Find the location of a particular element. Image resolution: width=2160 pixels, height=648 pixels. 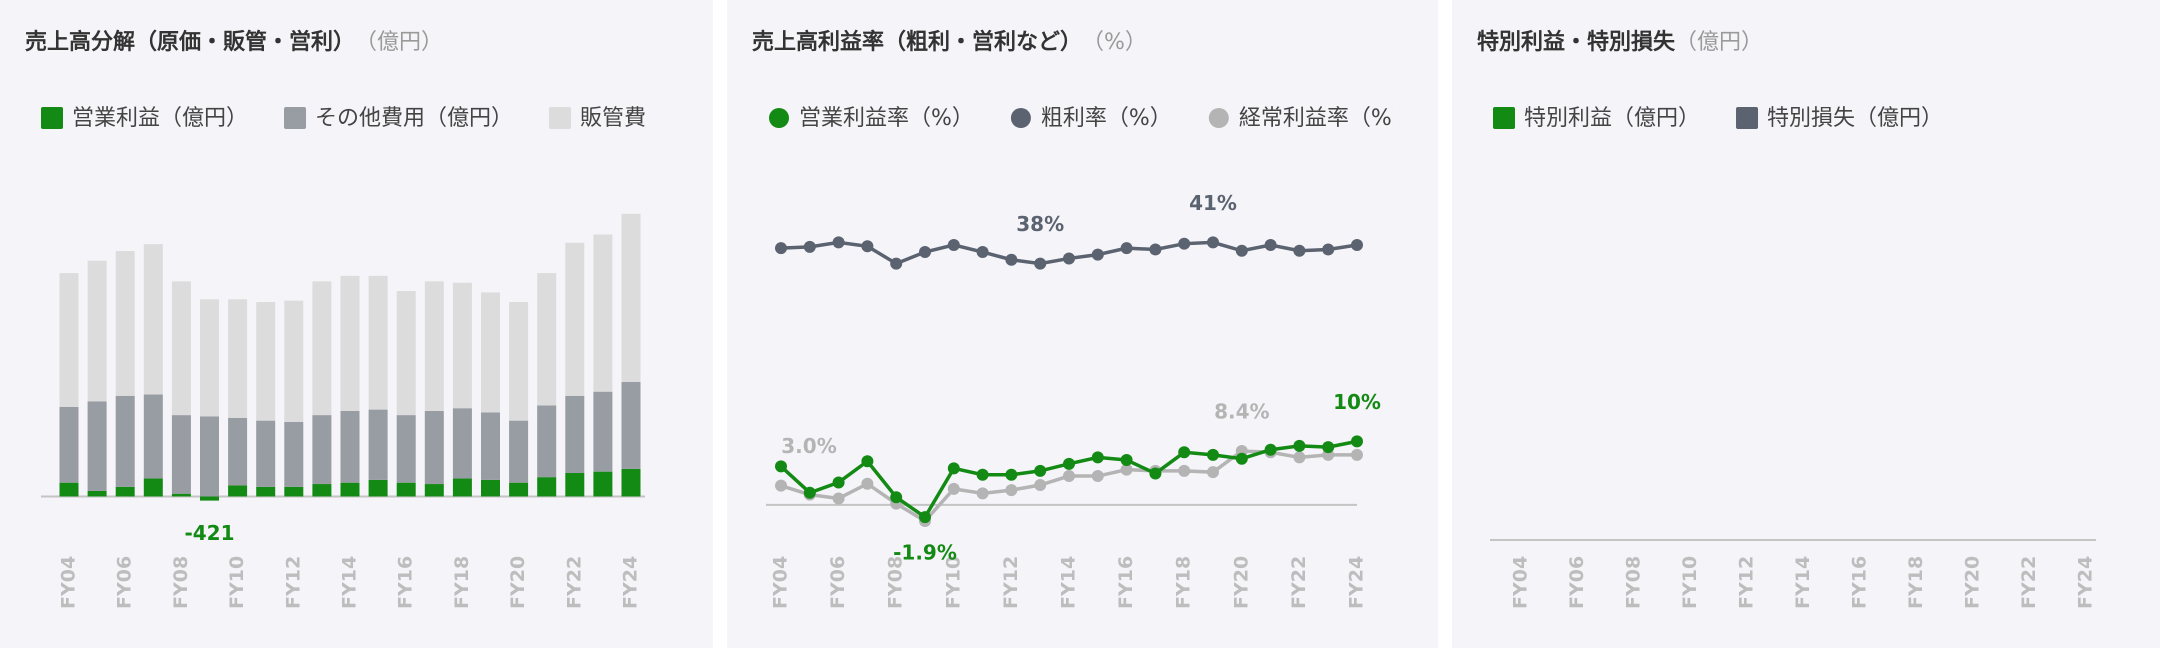

value-label: 41% is located at coordinates (1213, 203).